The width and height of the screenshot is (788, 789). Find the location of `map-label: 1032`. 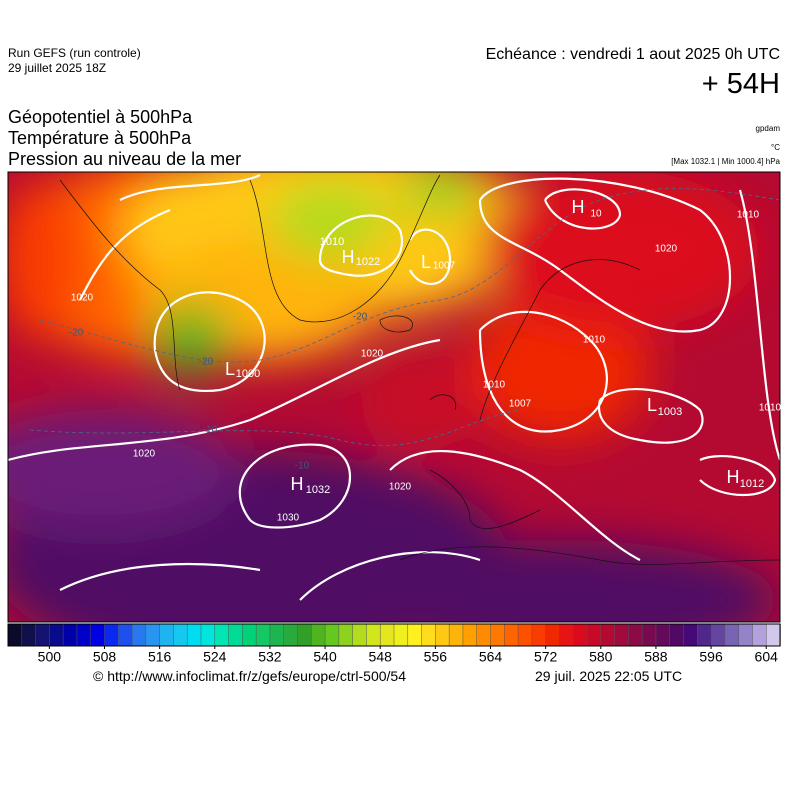

map-label: 1032 is located at coordinates (318, 490).